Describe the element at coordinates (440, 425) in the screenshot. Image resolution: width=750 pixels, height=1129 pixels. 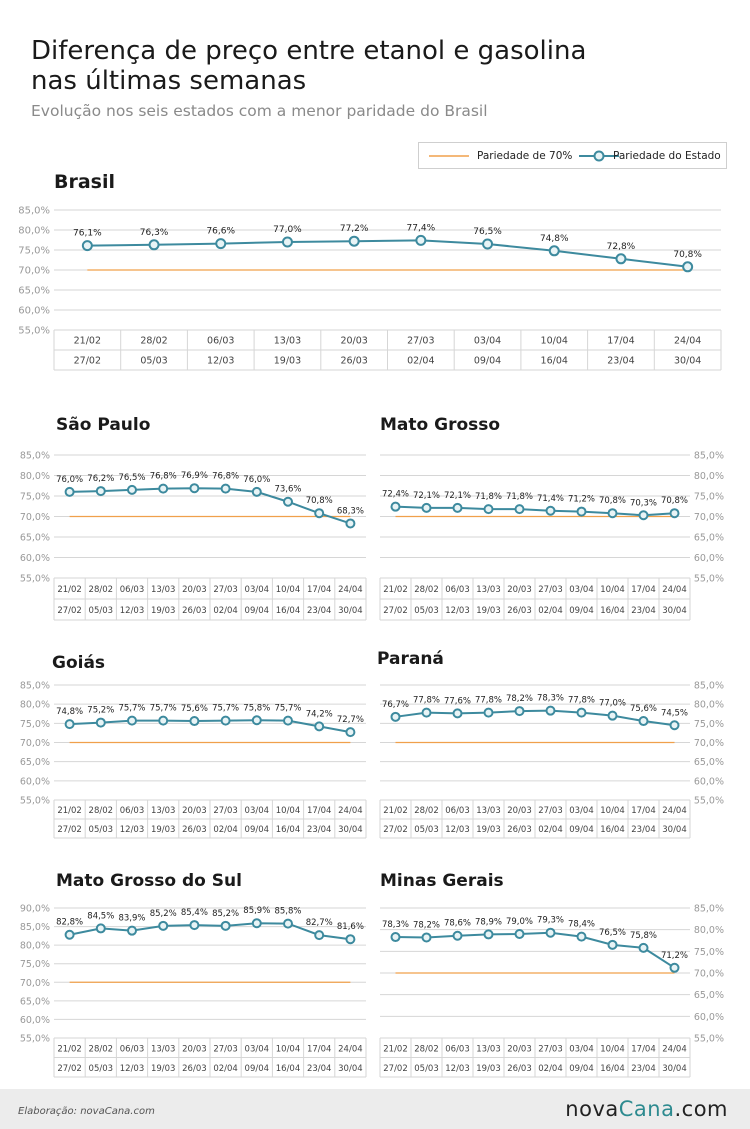
I see `chart-title: Mato Grosso` at that location.